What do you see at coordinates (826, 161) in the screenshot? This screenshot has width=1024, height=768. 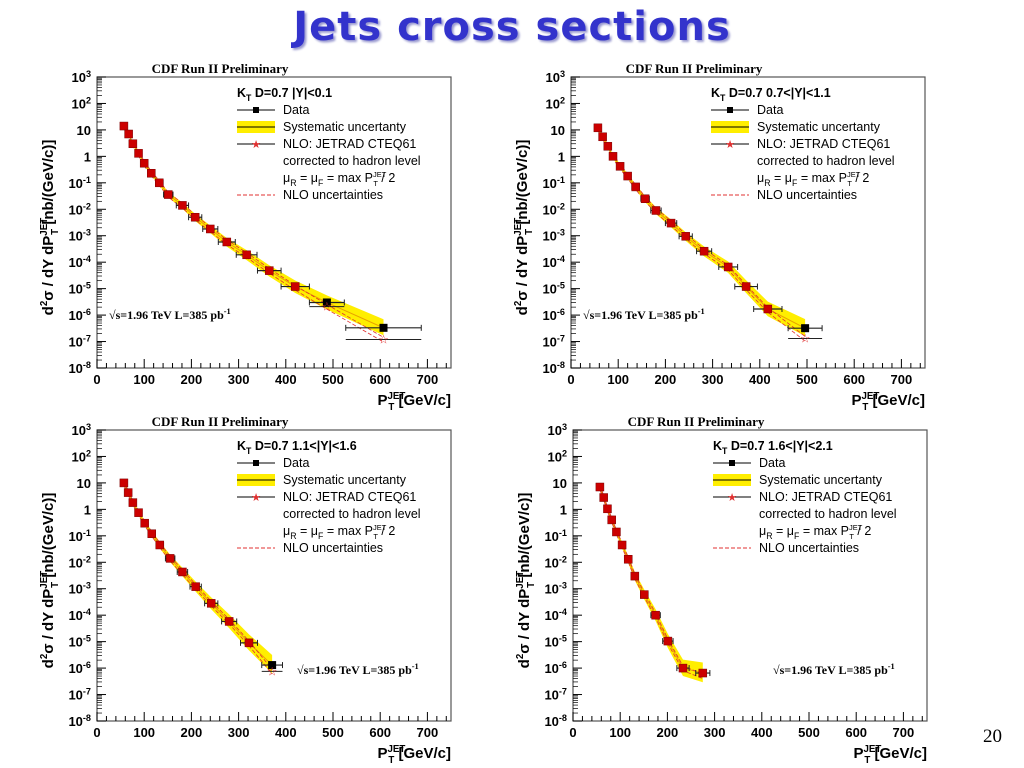 I see `legend-label: corrected to hadron level` at bounding box center [826, 161].